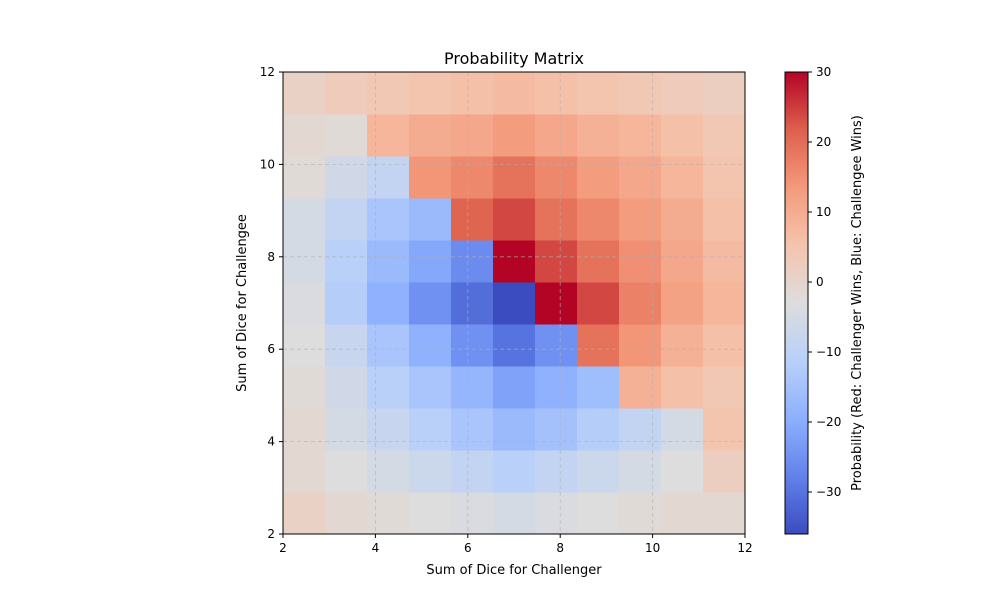  I want to click on x-axis-ticks: 2 4 6 8 10 12, so click(516, 544).